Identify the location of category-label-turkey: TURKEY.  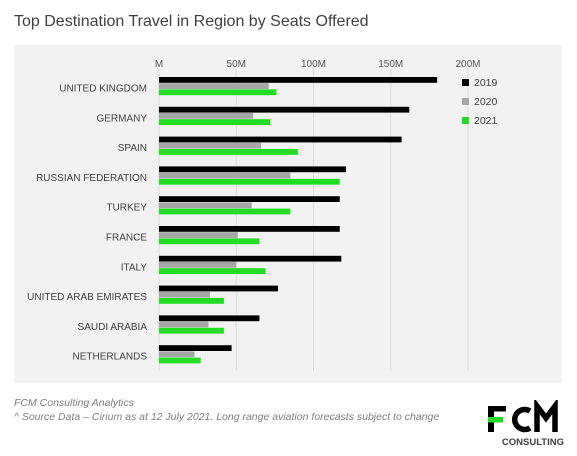
(126, 208).